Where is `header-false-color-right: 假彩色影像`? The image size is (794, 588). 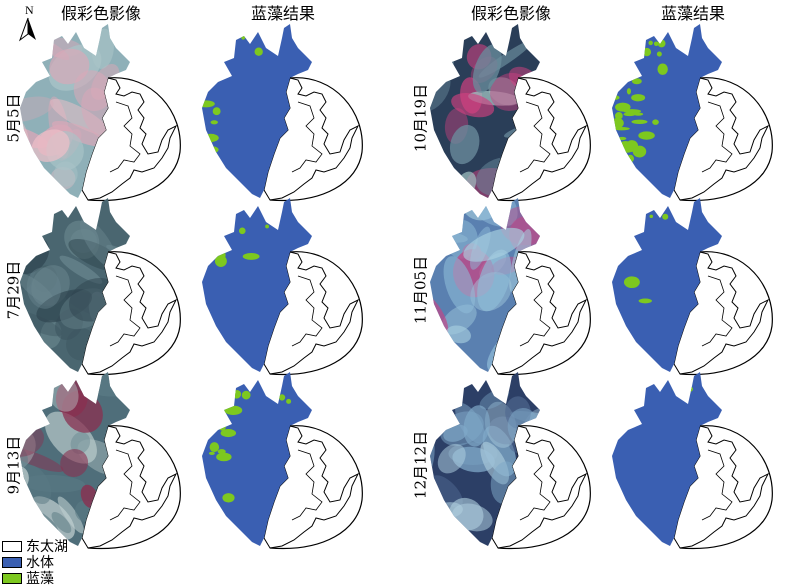
header-false-color-right: 假彩色影像 is located at coordinates (511, 13).